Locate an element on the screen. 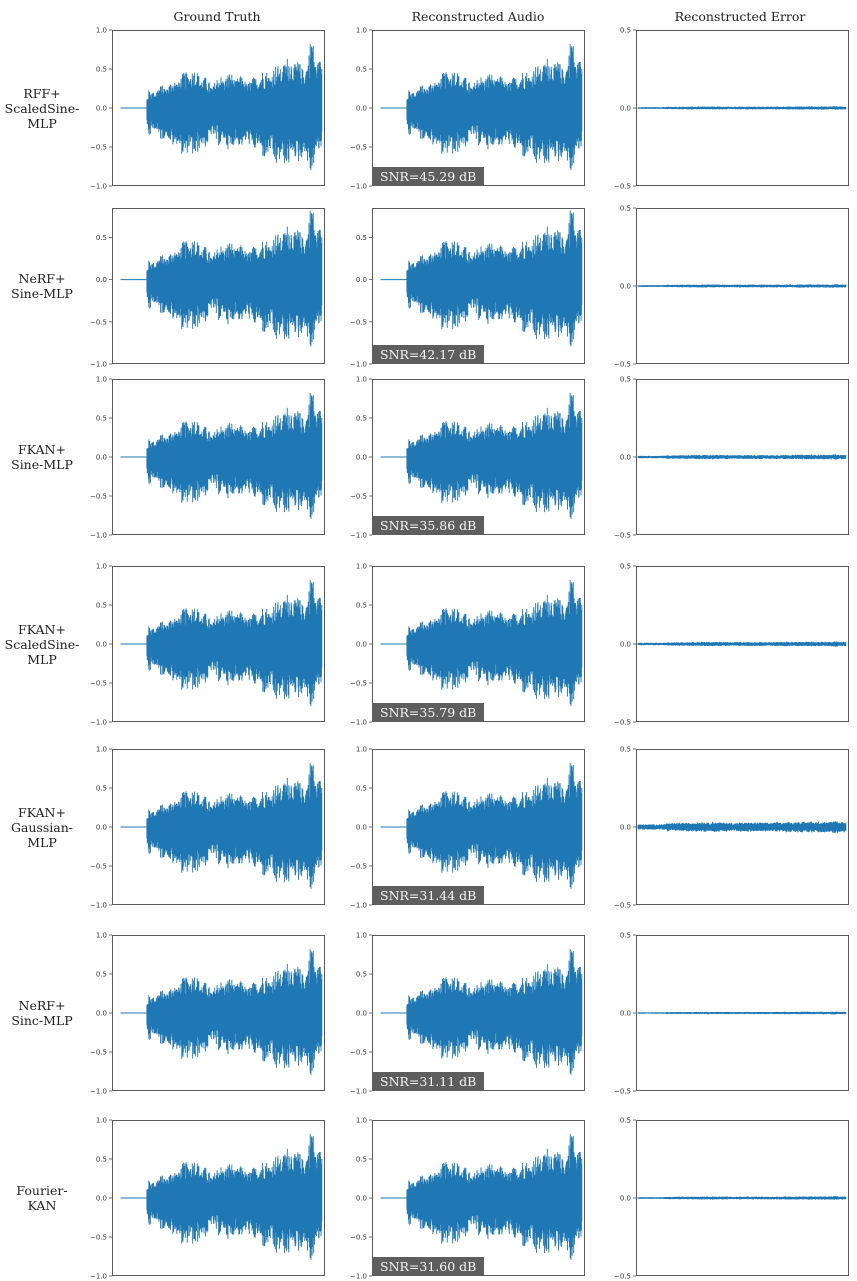  row-label: RFF+ ScaledSine- MLP is located at coordinates (42, 108).